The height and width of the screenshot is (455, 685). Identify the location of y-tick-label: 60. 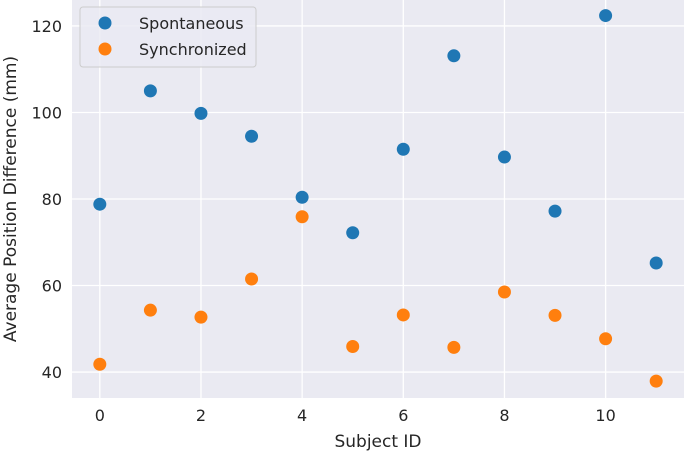
(52, 286).